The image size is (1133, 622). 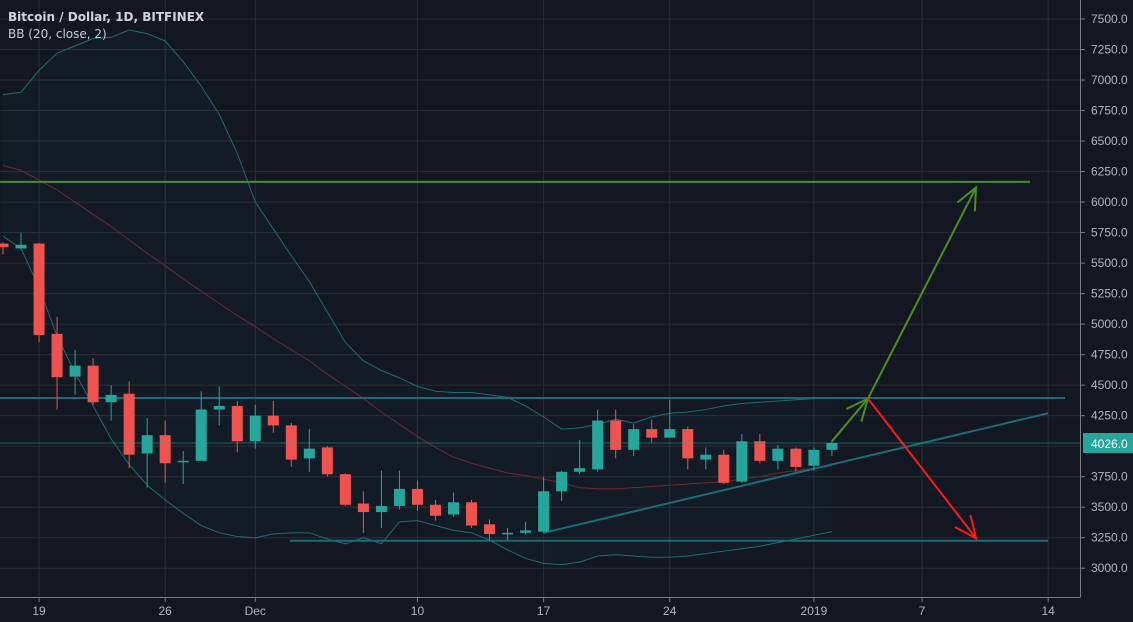 What do you see at coordinates (1109, 202) in the screenshot?
I see `price-tick-label: 6000.0` at bounding box center [1109, 202].